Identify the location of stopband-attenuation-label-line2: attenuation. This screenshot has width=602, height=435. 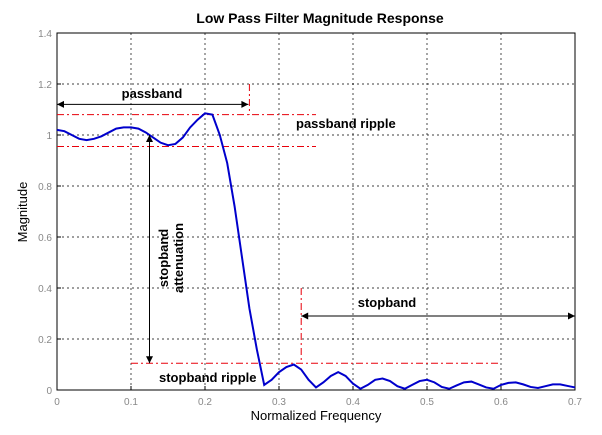
(178, 258).